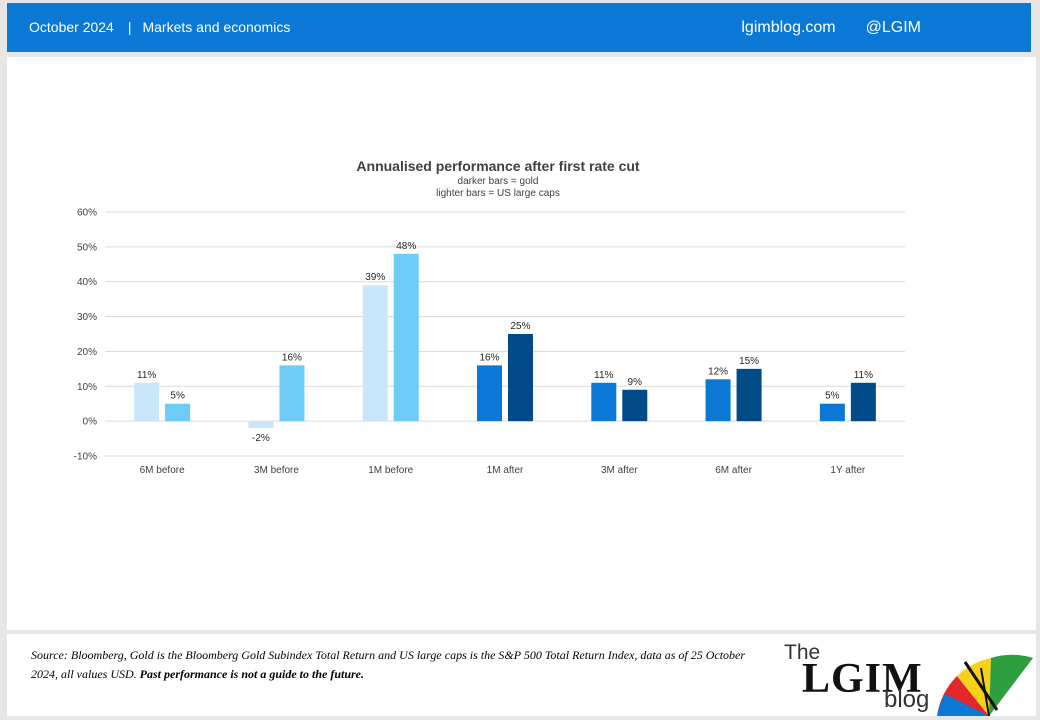 This screenshot has width=1040, height=720. Describe the element at coordinates (87, 387) in the screenshot. I see `y-tick-label: 10%` at that location.